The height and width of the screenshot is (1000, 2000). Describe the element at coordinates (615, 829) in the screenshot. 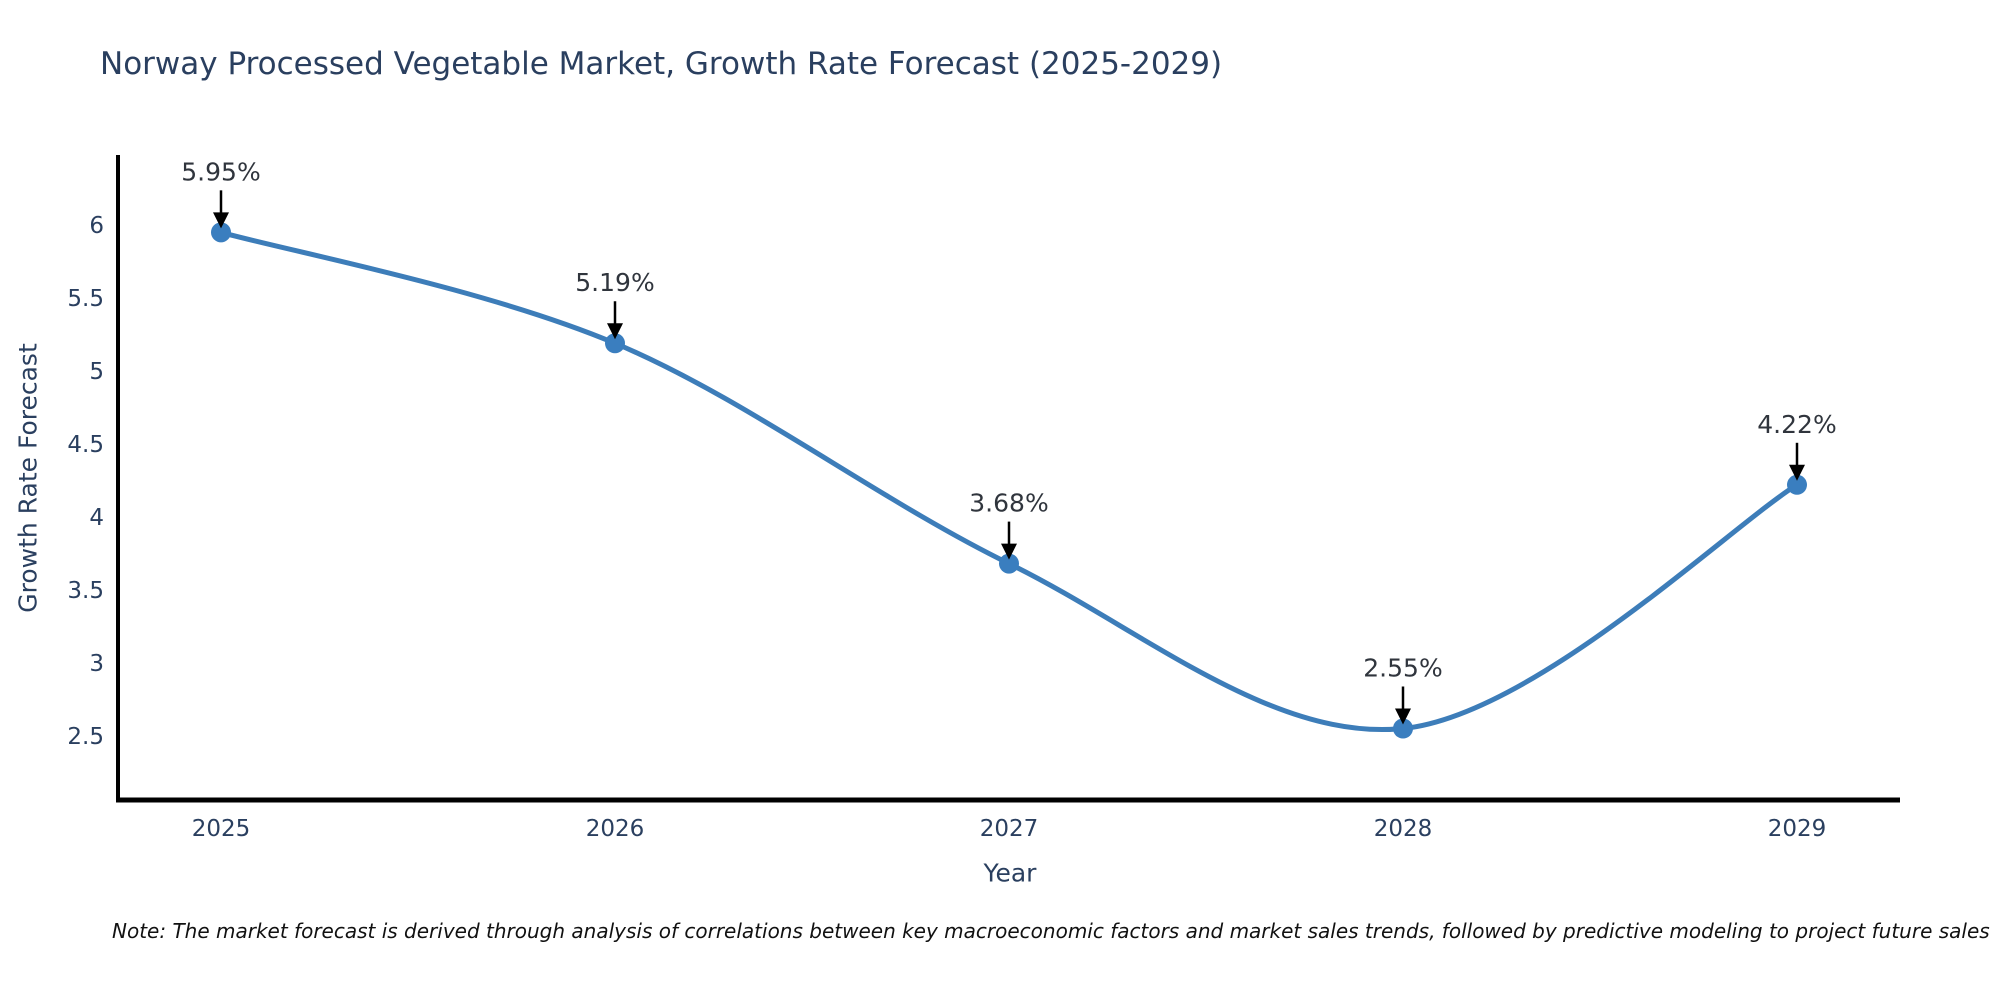

I see `x-tick-label: 2026` at that location.